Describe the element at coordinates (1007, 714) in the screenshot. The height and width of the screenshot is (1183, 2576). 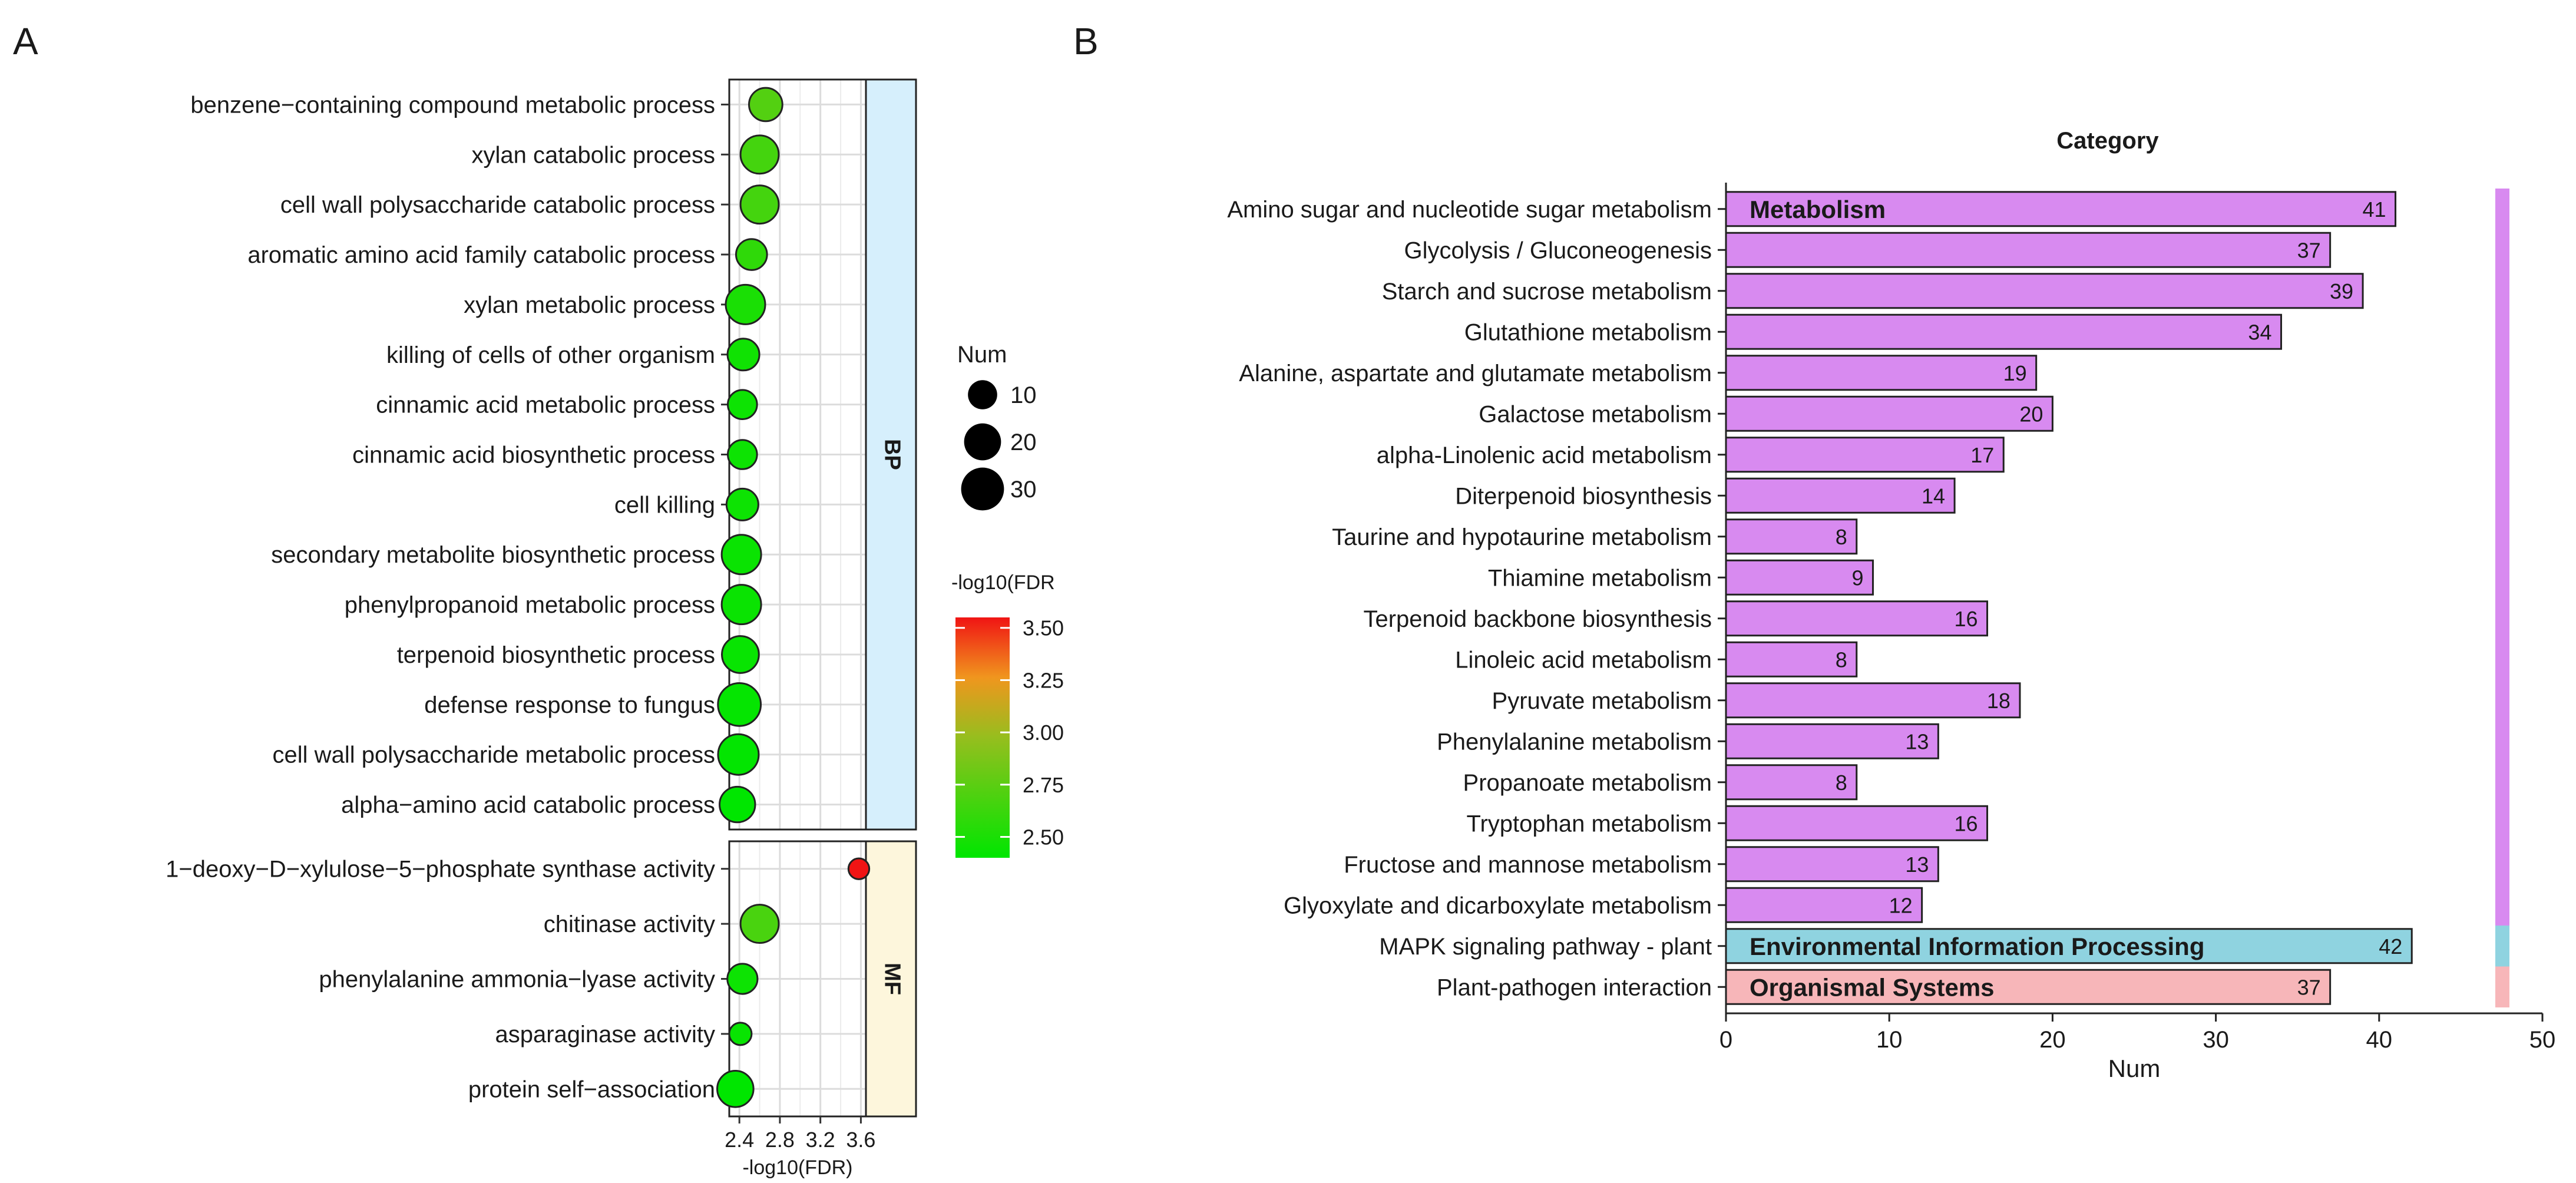
I see `color-legend: -log10(FDR 3.50 3.25 3.00 2.75 2.50` at that location.